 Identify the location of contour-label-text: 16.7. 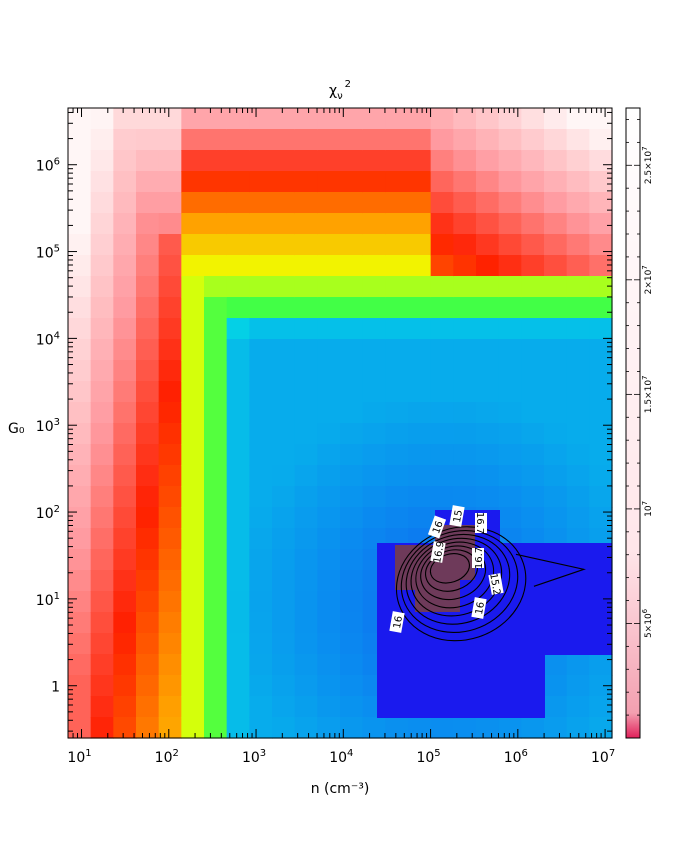
(479, 523).